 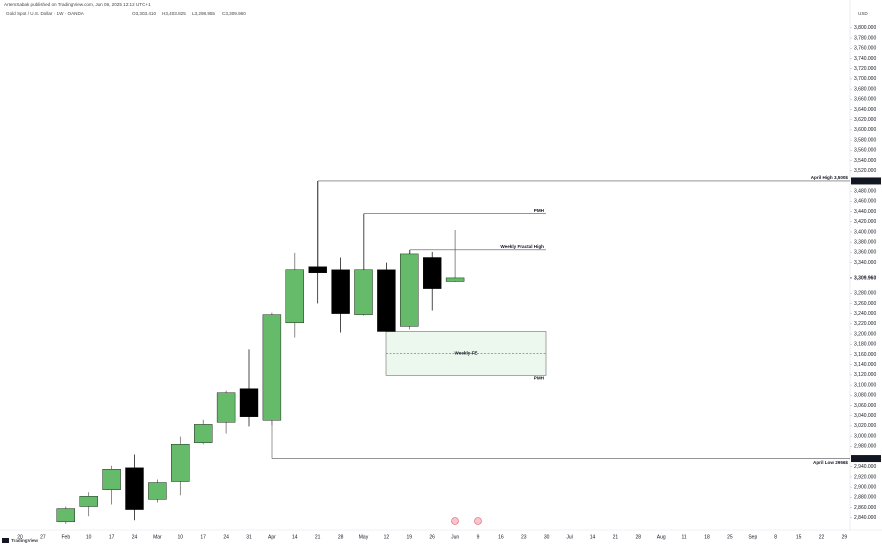 I want to click on y-tick-label: 3,140.000, so click(x=865, y=365).